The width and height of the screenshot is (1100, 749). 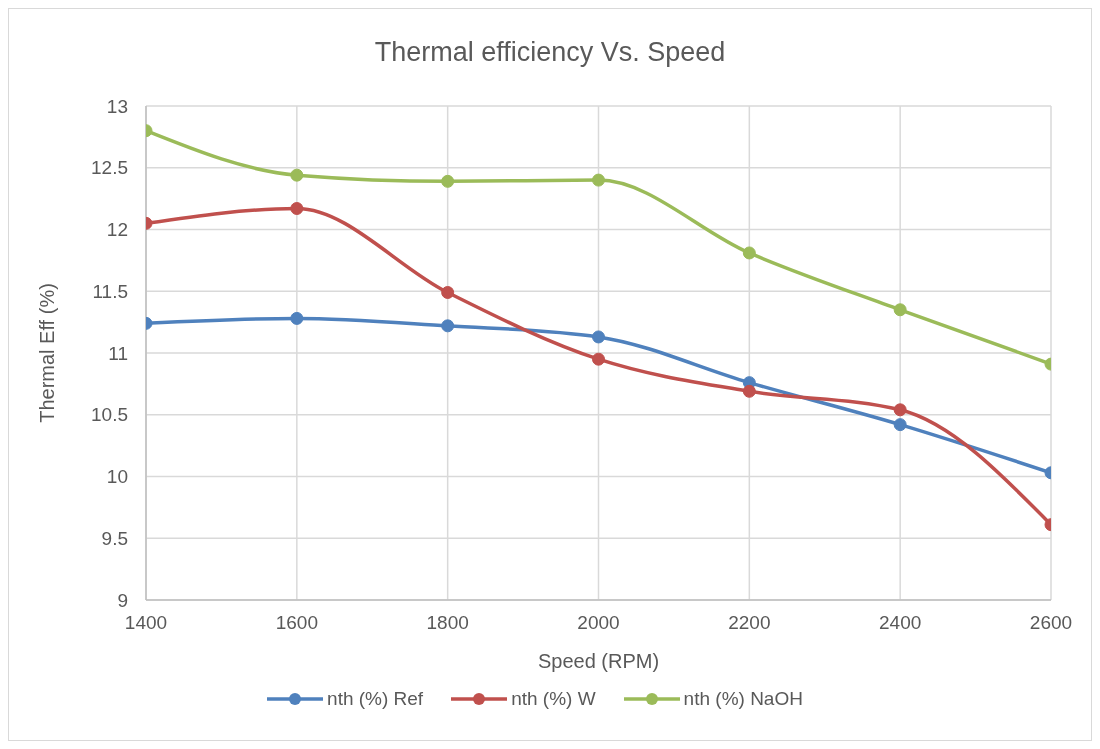 I want to click on y-tick-label: 12.5, so click(x=109, y=168).